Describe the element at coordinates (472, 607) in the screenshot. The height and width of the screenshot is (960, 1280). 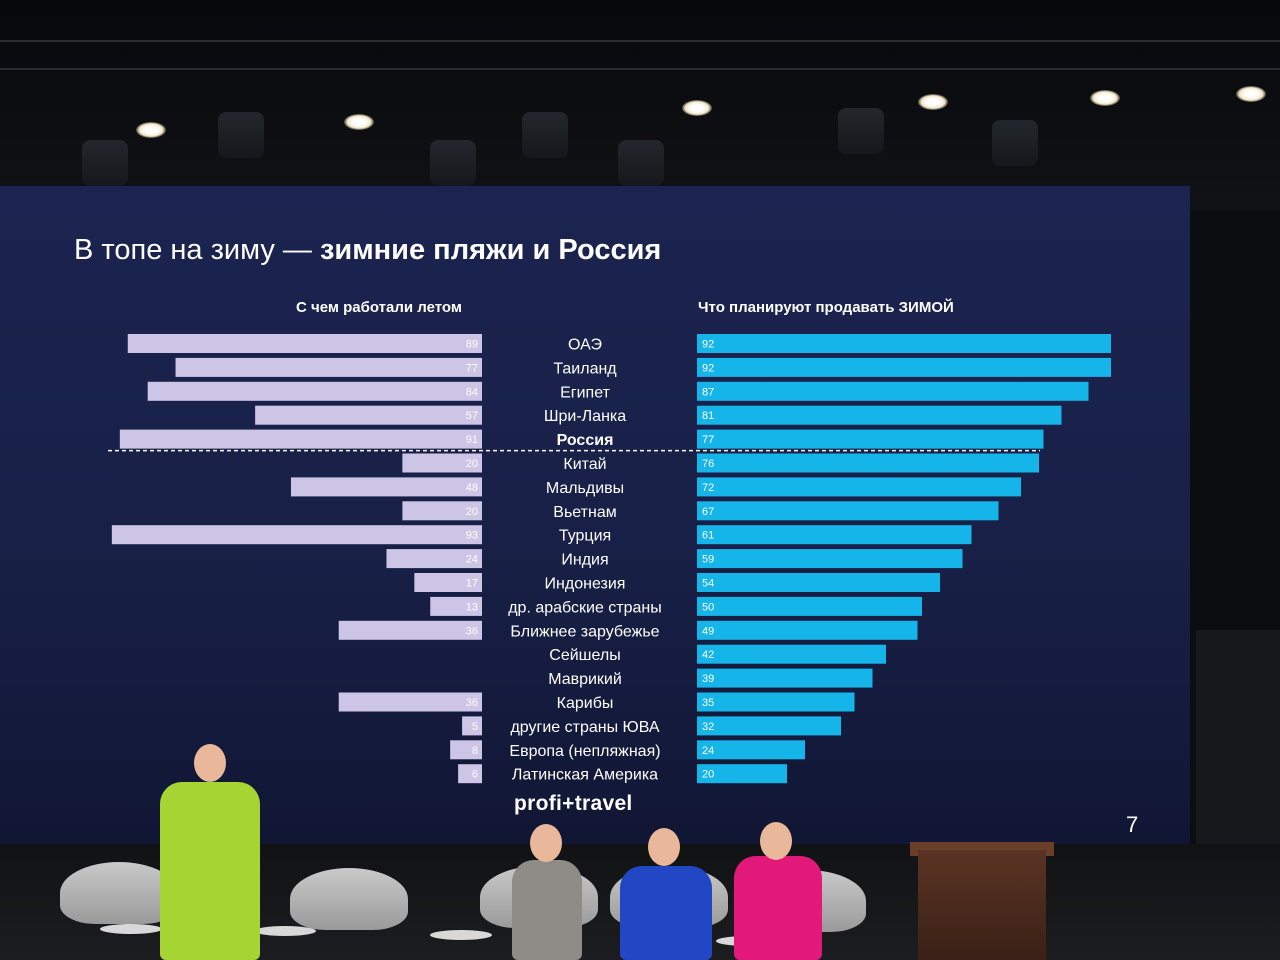
I see `summer-bar-value: 13` at that location.